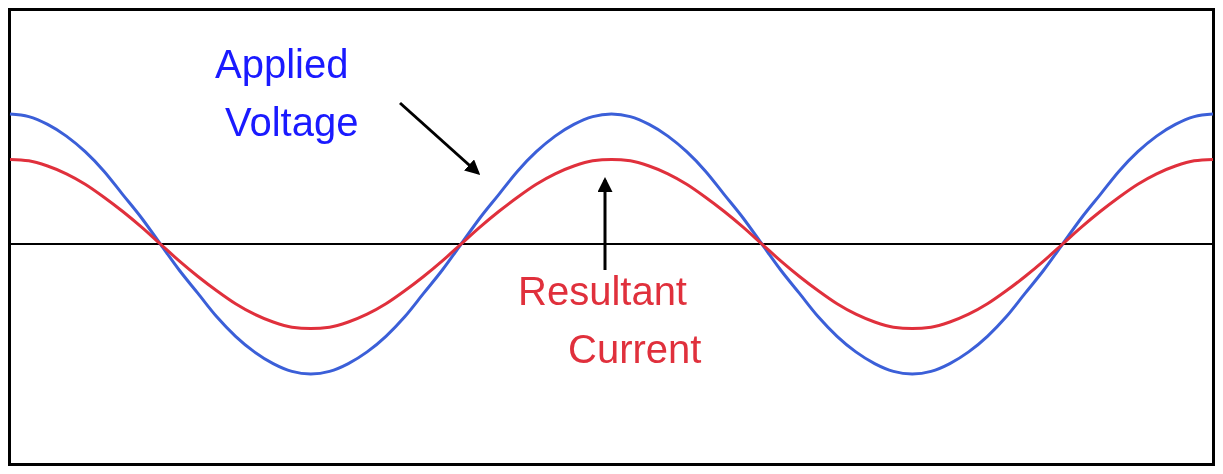 This screenshot has height=474, width=1223. Describe the element at coordinates (610, 320) in the screenshot. I see `series-label: Resultant Current` at that location.